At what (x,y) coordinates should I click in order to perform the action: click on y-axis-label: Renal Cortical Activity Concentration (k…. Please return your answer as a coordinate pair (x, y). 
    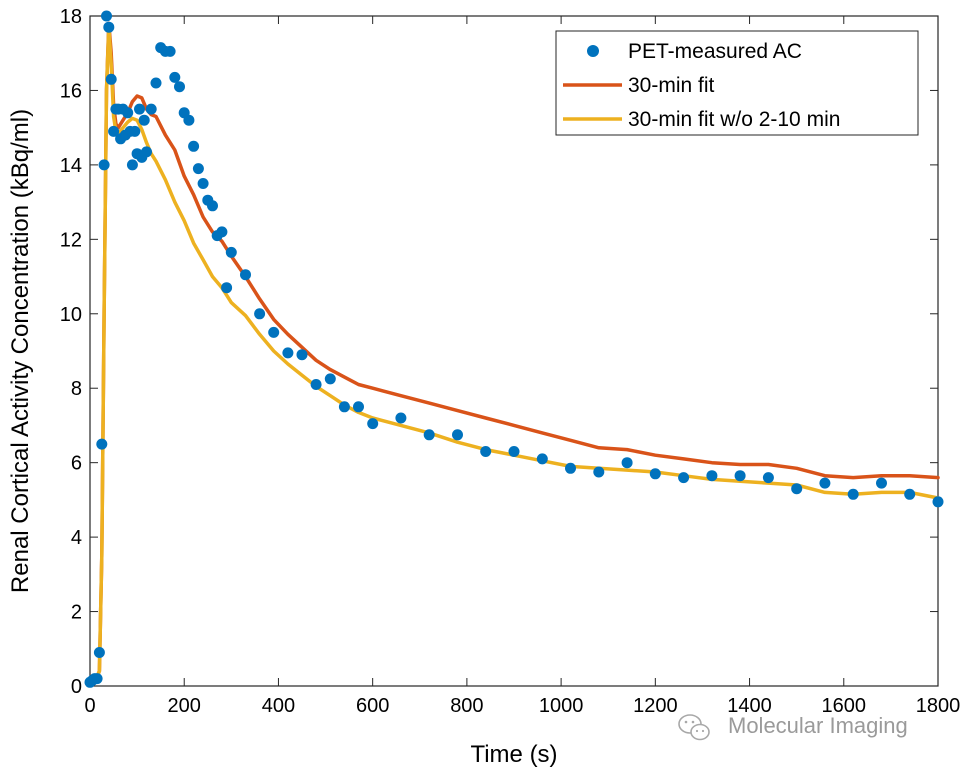
    Looking at the image, I should click on (20, 351).